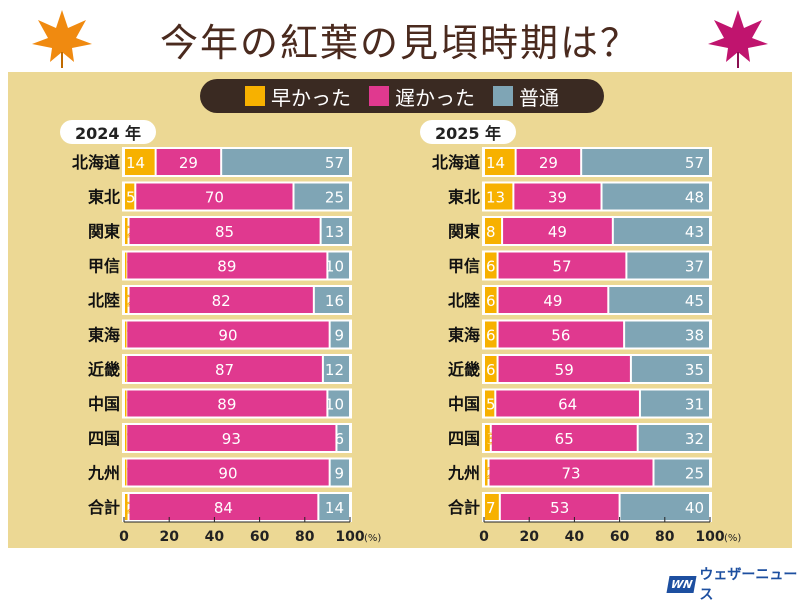 The height and width of the screenshot is (604, 800). Describe the element at coordinates (564, 370) in the screenshot. I see `data-label: 59` at that location.